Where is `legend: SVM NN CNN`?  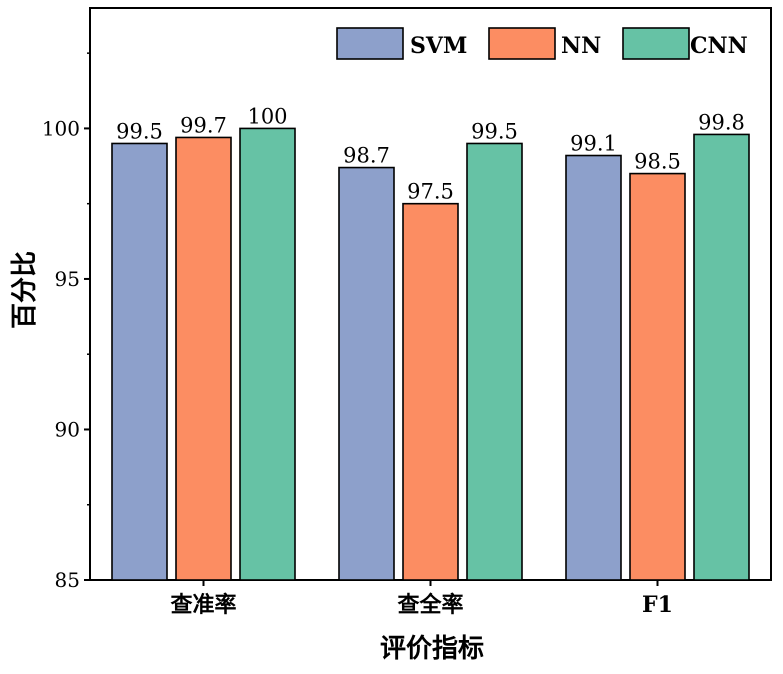 legend: SVM NN CNN is located at coordinates (542, 43).